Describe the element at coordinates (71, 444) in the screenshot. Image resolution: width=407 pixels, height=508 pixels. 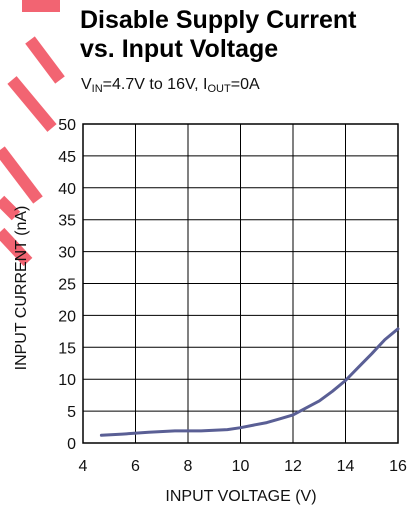
I see `y-tick-label: 0` at that location.